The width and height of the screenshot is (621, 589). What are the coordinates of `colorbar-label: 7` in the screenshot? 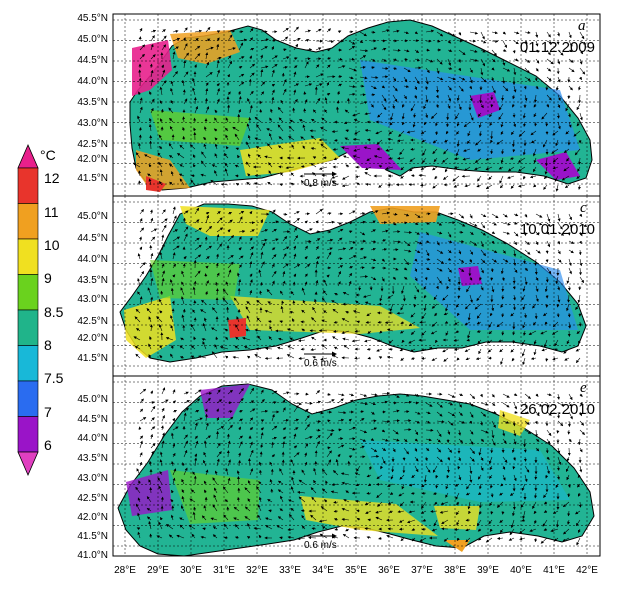 It's located at (48, 412).